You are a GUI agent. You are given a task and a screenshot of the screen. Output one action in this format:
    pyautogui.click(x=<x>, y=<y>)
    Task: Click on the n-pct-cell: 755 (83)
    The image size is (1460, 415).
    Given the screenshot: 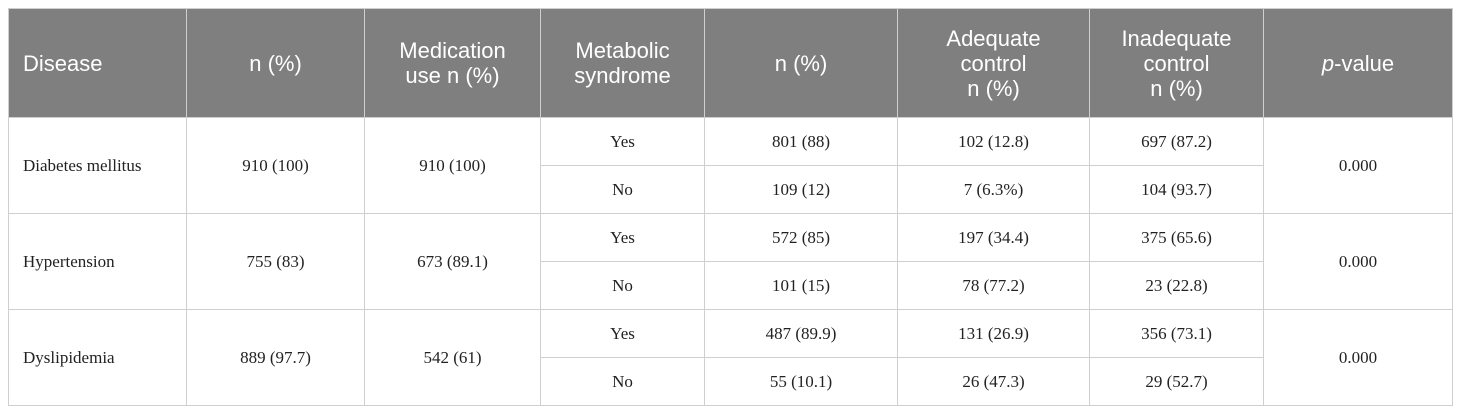 What is the action you would take?
    pyautogui.click(x=275, y=261)
    